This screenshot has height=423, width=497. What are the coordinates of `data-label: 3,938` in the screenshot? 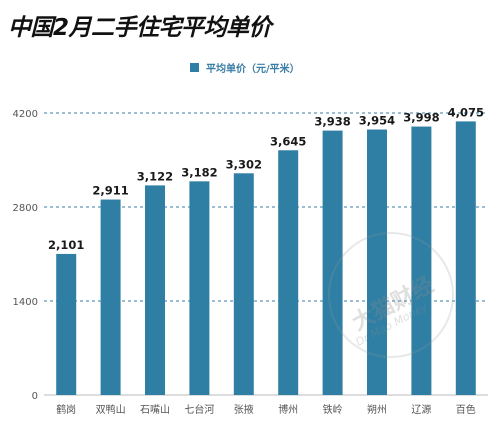 It's located at (332, 122).